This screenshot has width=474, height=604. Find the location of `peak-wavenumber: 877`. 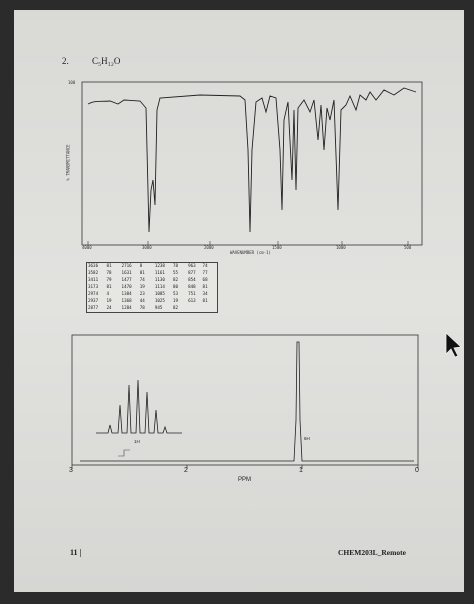

peak-wavenumber: 877 is located at coordinates (192, 273).